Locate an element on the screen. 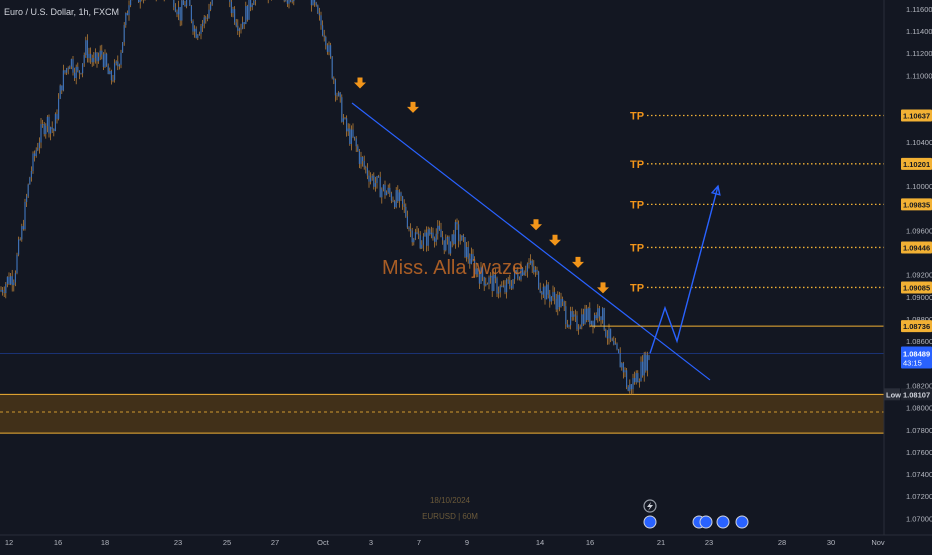 The height and width of the screenshot is (555, 932). price-tick-label: 1.09200 is located at coordinates (919, 275).